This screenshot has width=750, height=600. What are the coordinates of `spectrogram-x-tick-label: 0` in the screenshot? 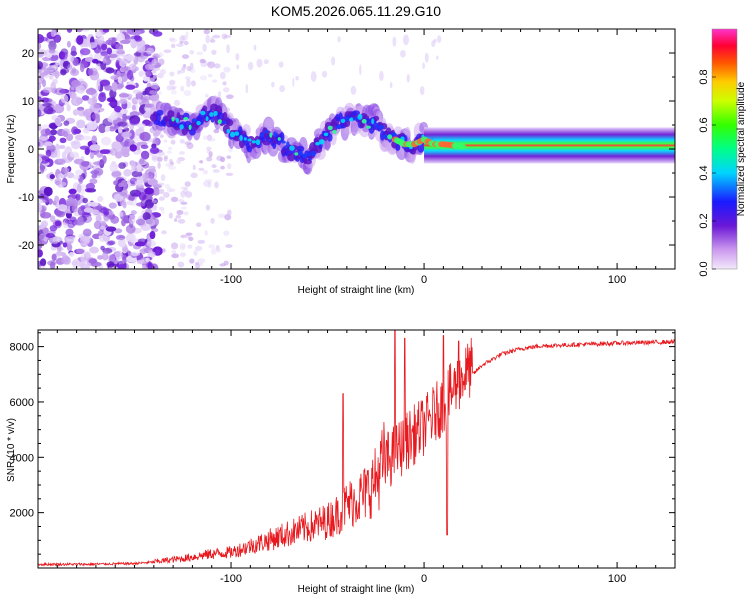 It's located at (424, 280).